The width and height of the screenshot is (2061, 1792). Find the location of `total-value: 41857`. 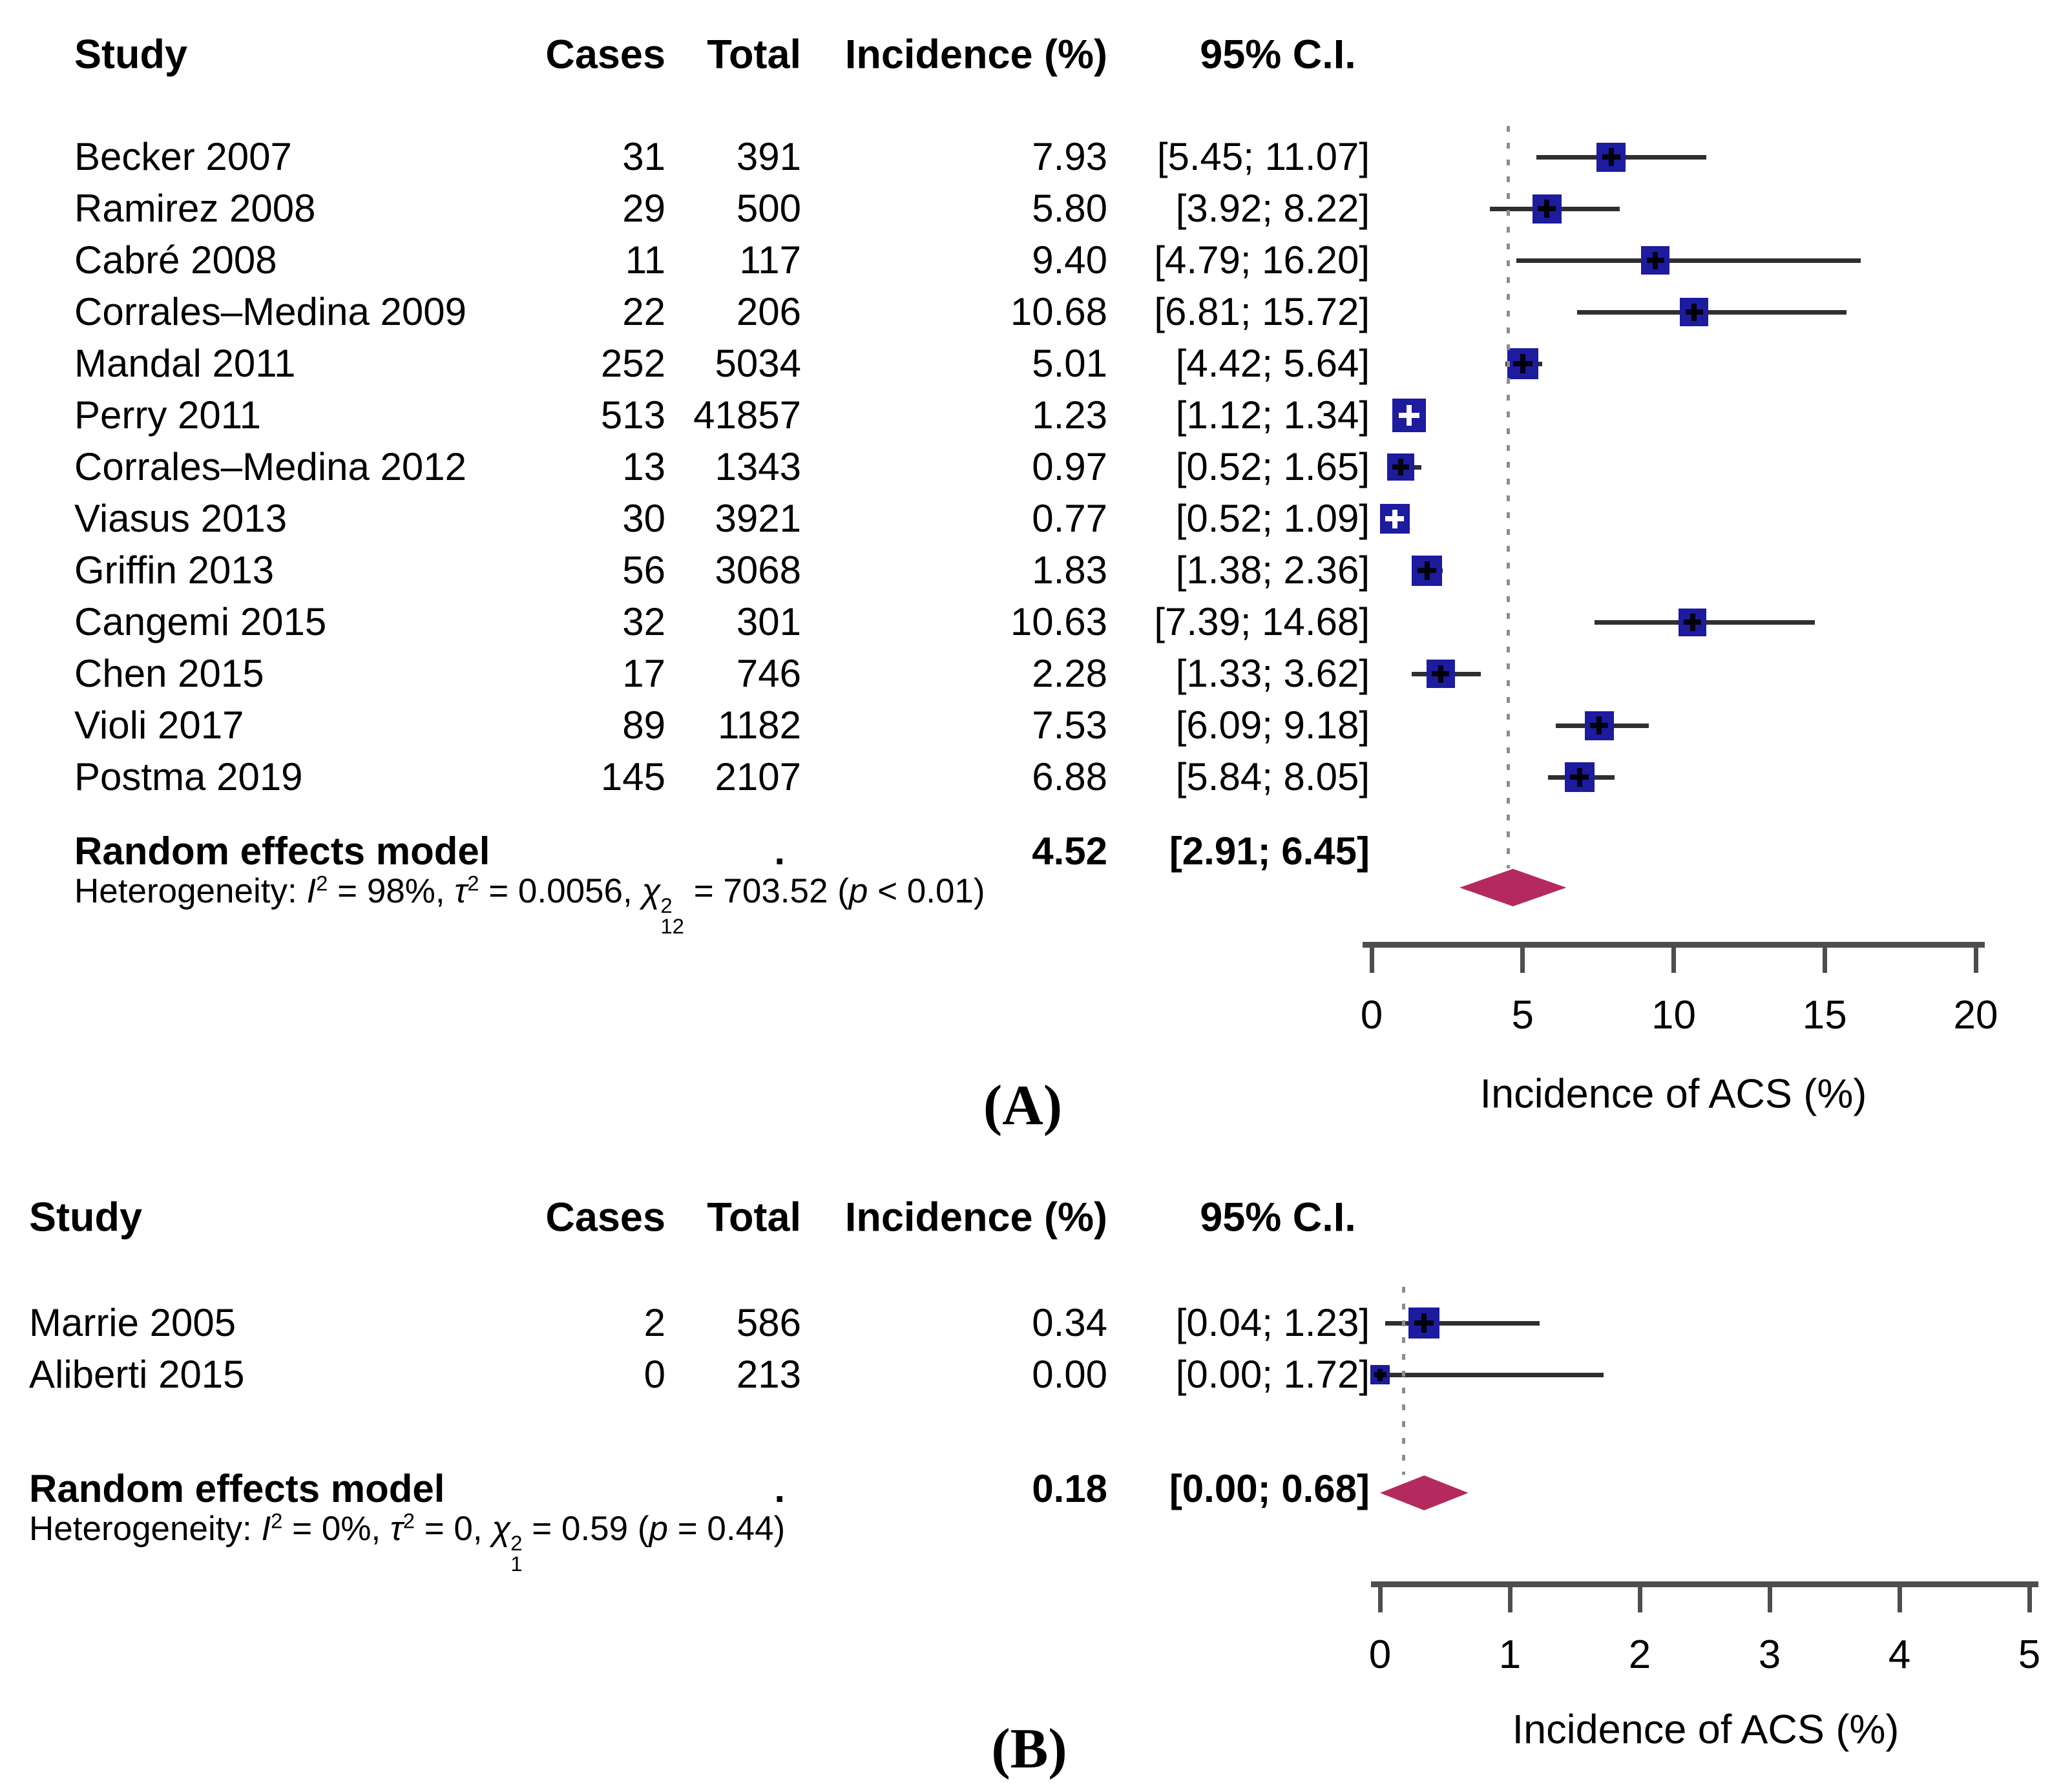

total-value: 41857 is located at coordinates (747, 415).